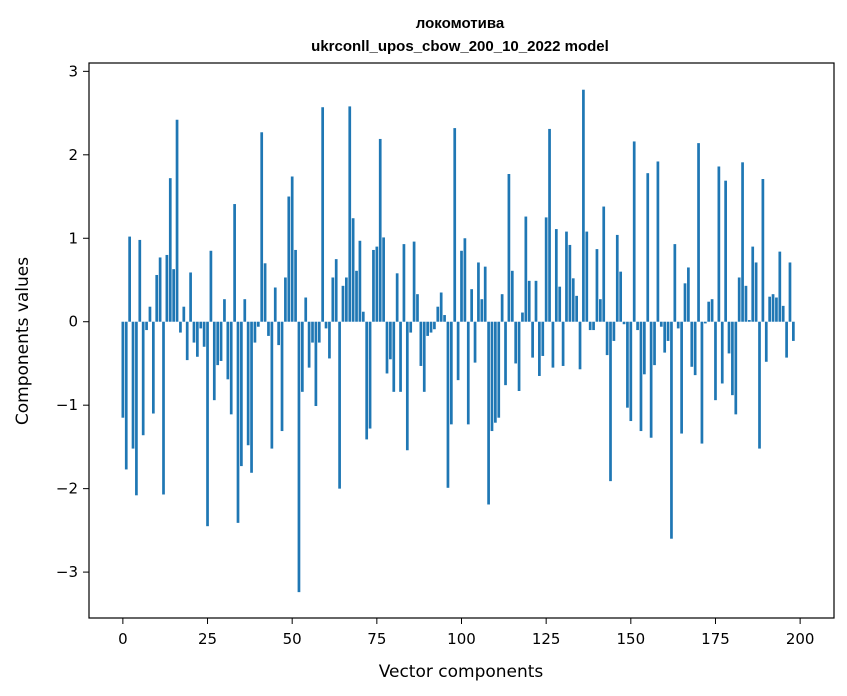 Image resolution: width=847 pixels, height=696 pixels. Describe the element at coordinates (546, 639) in the screenshot. I see `x-tick-label: 125` at that location.